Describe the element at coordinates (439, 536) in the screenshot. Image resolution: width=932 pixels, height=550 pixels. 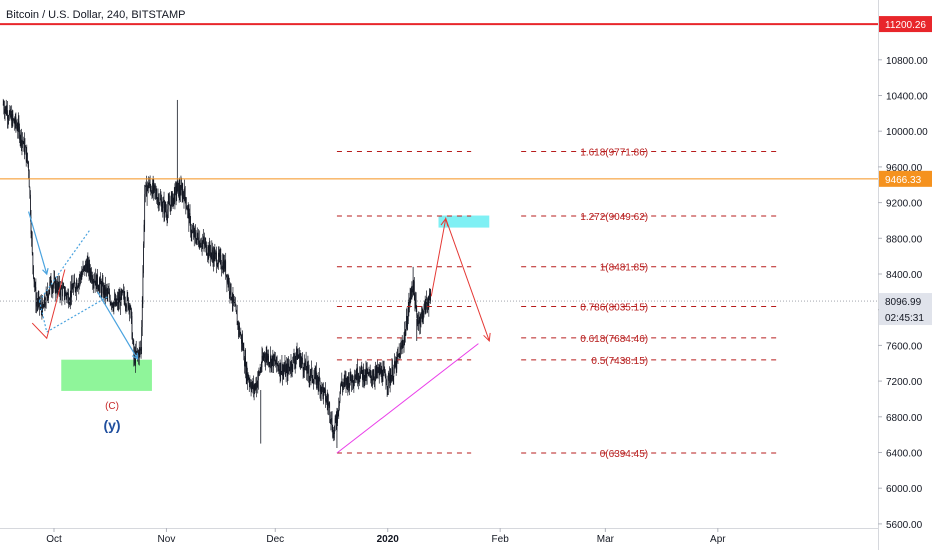
I see `time-axis: Oct Nov Dec 2020 Feb Mar Apr` at that location.